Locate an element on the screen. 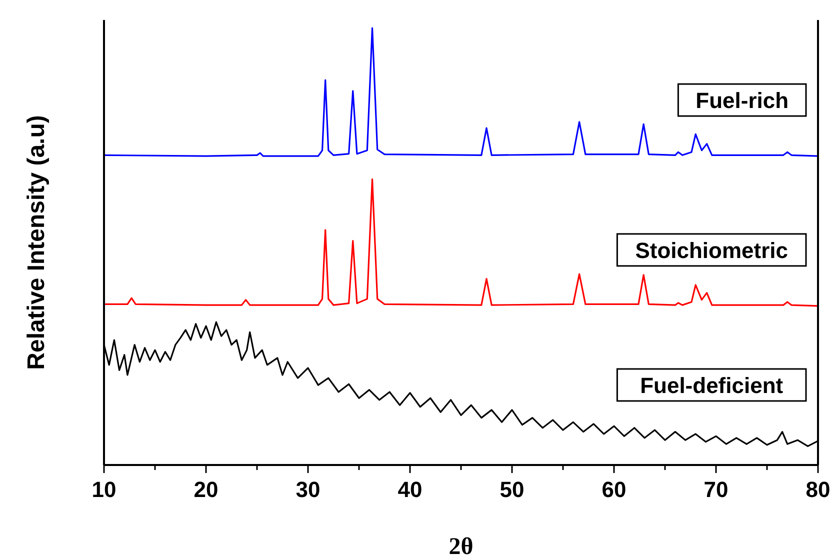 The image size is (835, 560). x-tick-label: 40 is located at coordinates (410, 489).